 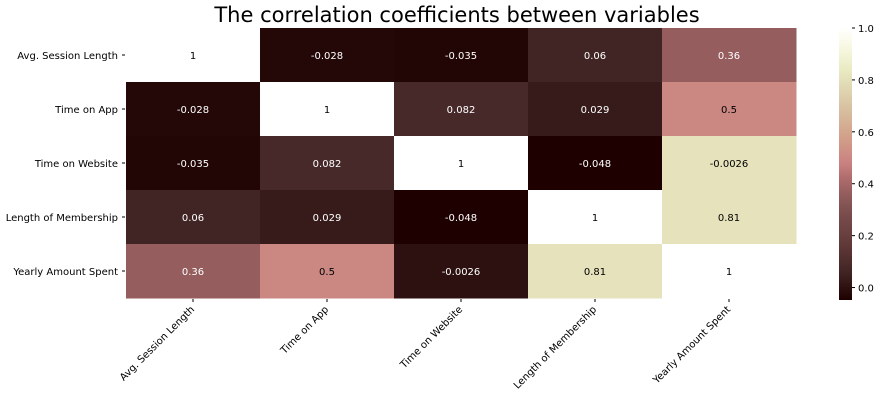 What do you see at coordinates (76, 164) in the screenshot?
I see `row-label: Time on Website` at bounding box center [76, 164].